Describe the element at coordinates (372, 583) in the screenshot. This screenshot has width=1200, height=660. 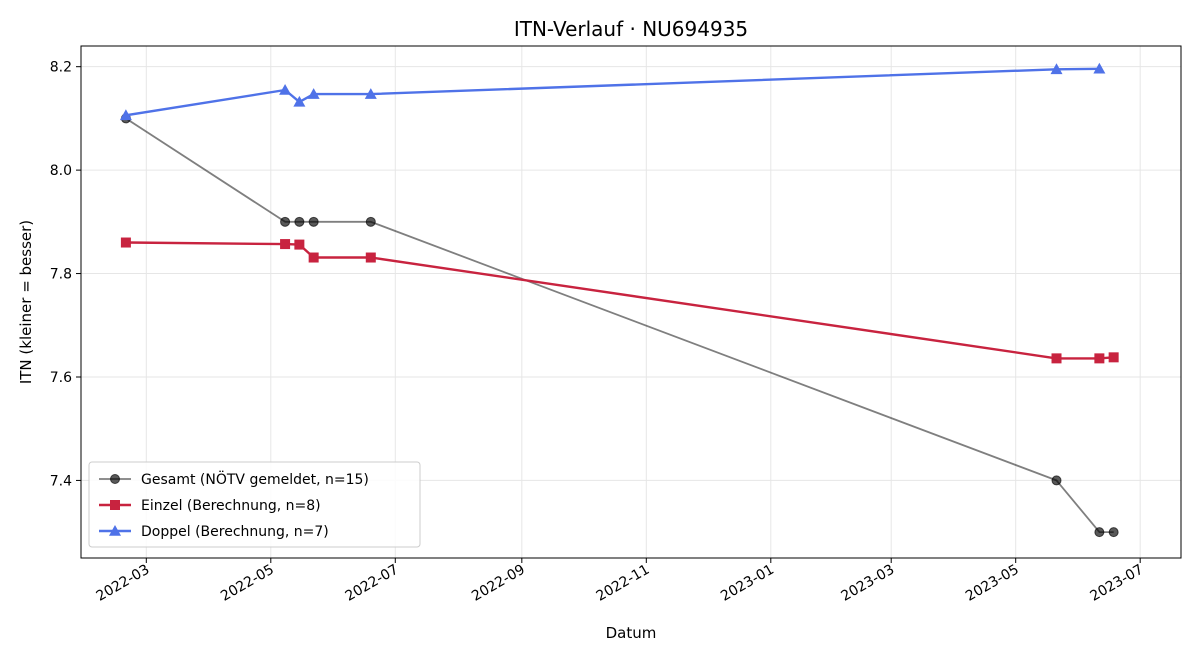
I see `x-tick-label: 2022-07` at that location.